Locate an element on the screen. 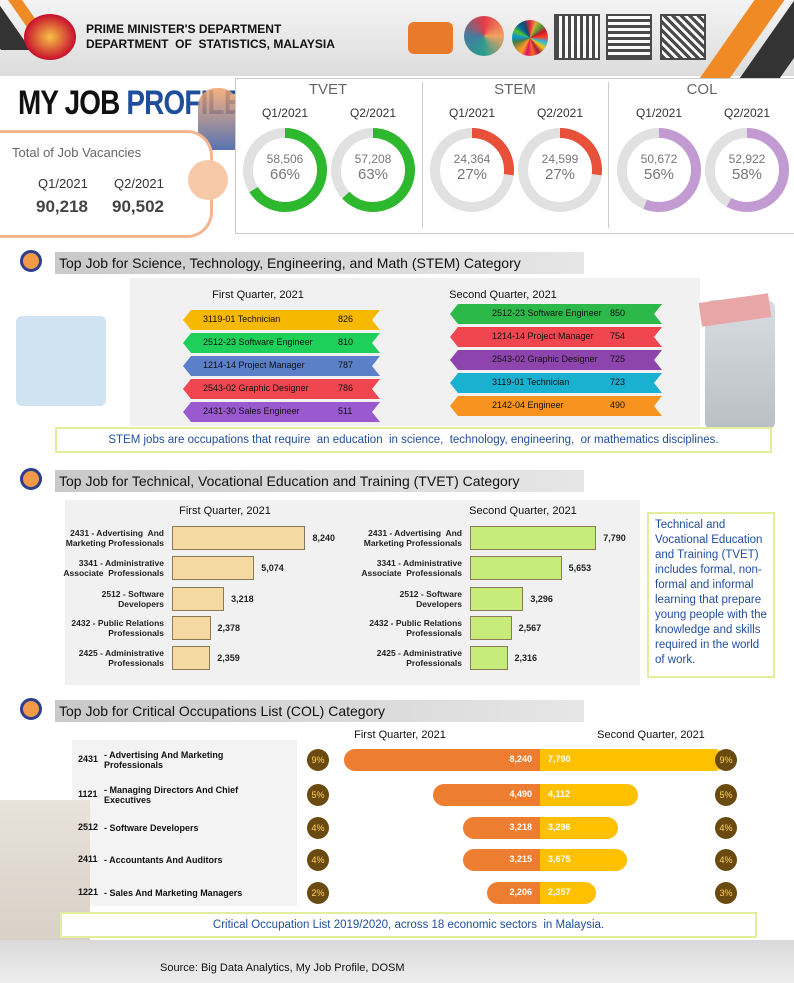  donut is located at coordinates (285, 170).